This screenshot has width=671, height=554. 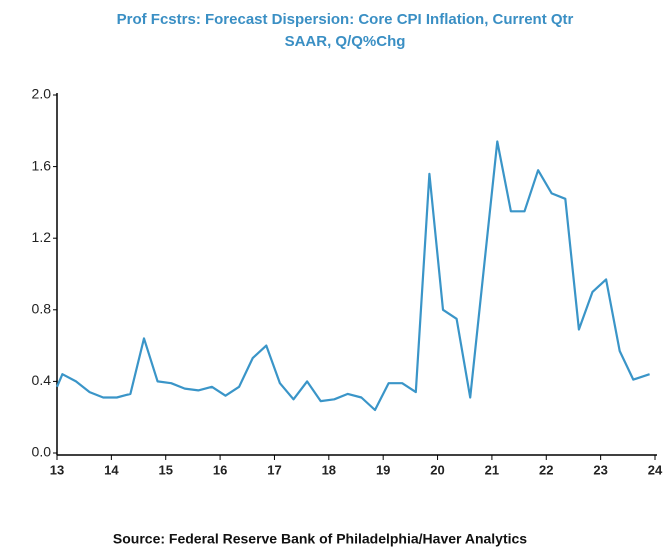 What do you see at coordinates (345, 41) in the screenshot?
I see `chart-subtitle: SAAR, Q/Q%Chg` at bounding box center [345, 41].